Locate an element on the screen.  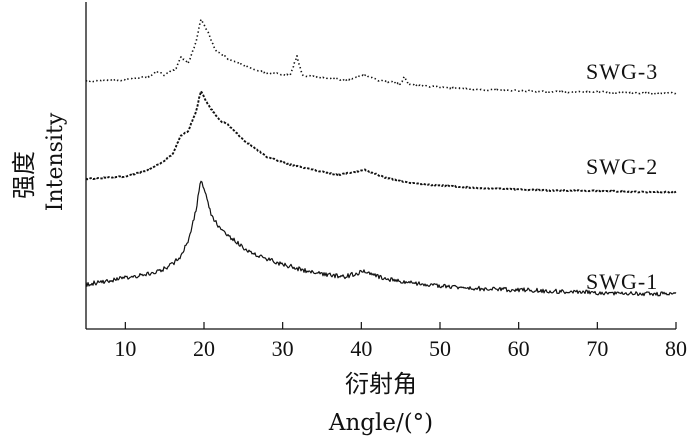
x-axis-title-en: Angle/(°) is located at coordinates (380, 423).